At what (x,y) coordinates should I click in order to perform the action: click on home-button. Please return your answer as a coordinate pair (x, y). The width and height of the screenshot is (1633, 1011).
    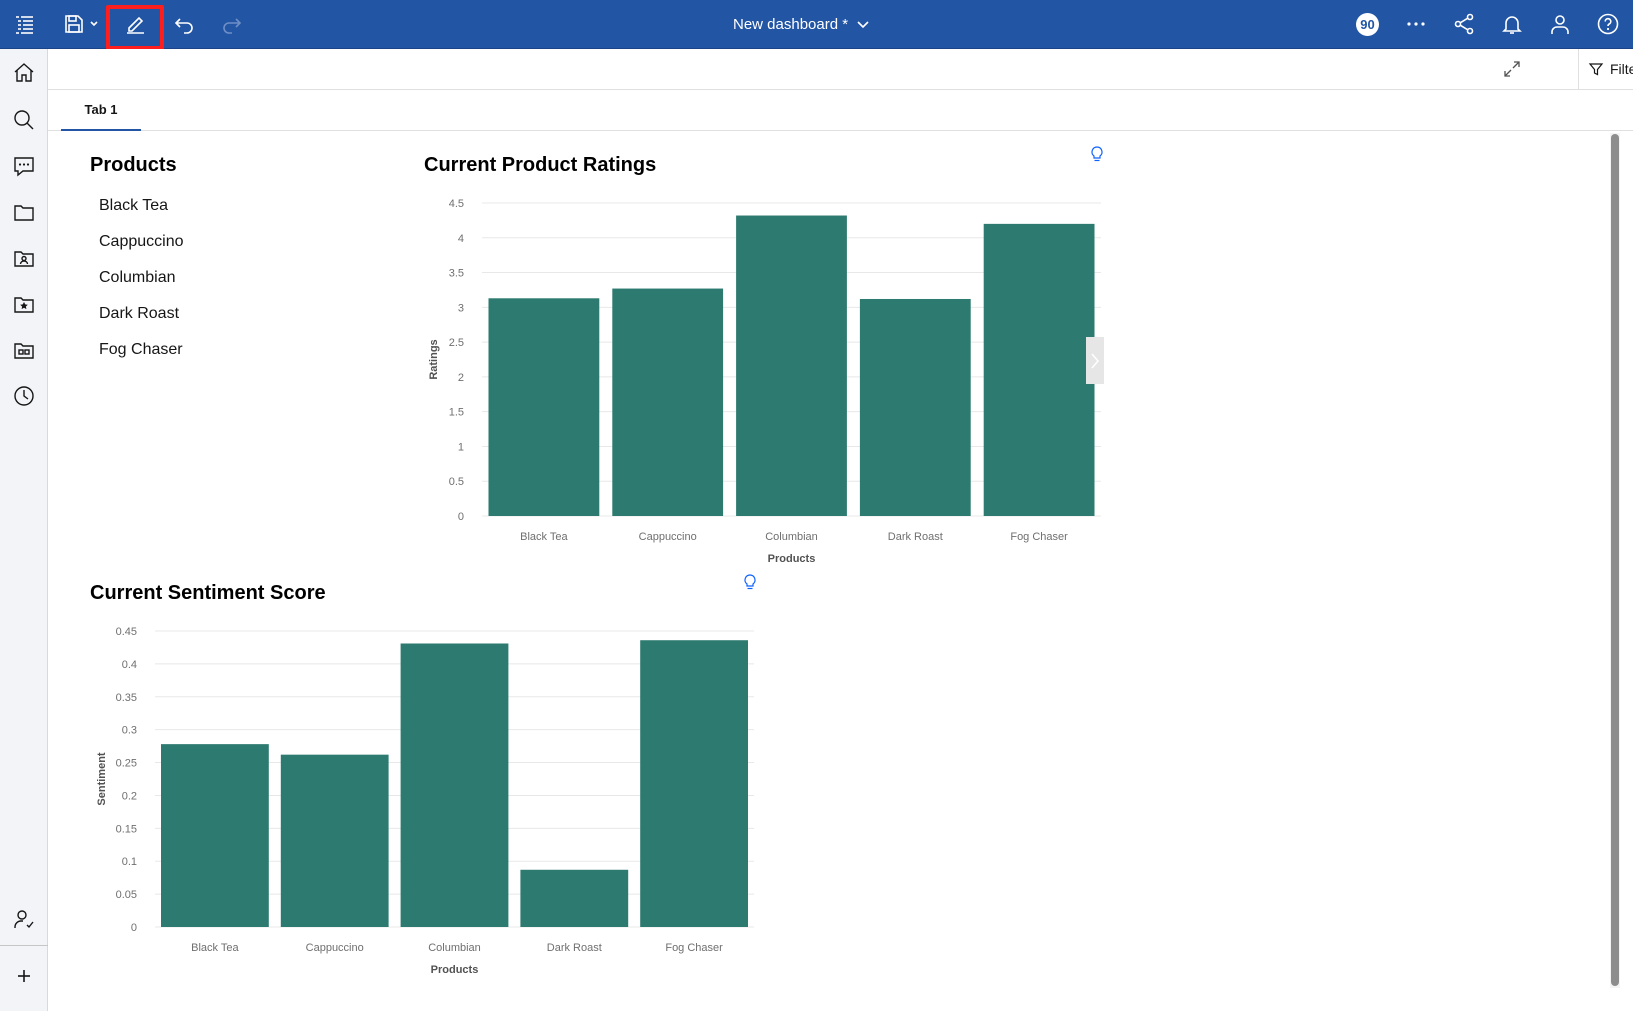
    Looking at the image, I should click on (24, 72).